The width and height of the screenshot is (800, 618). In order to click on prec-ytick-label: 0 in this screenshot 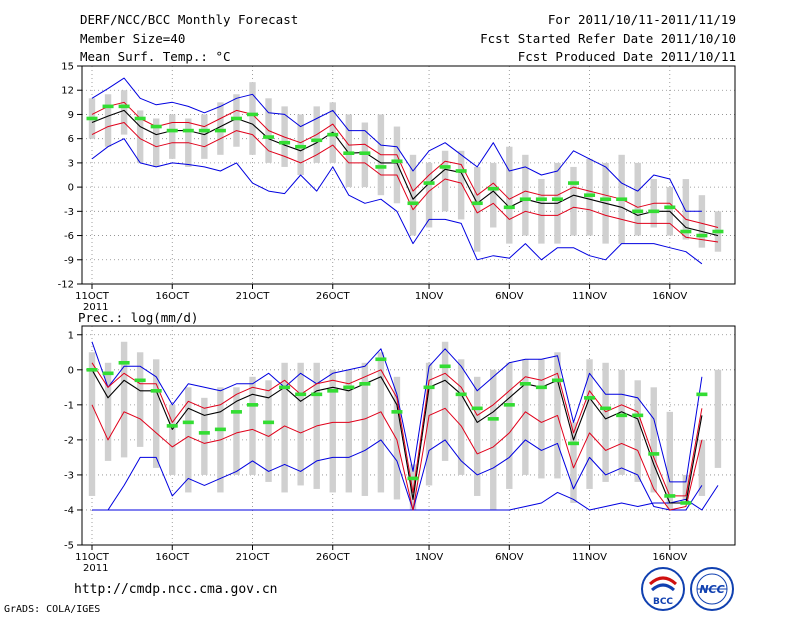, I will do `click(71, 370)`.